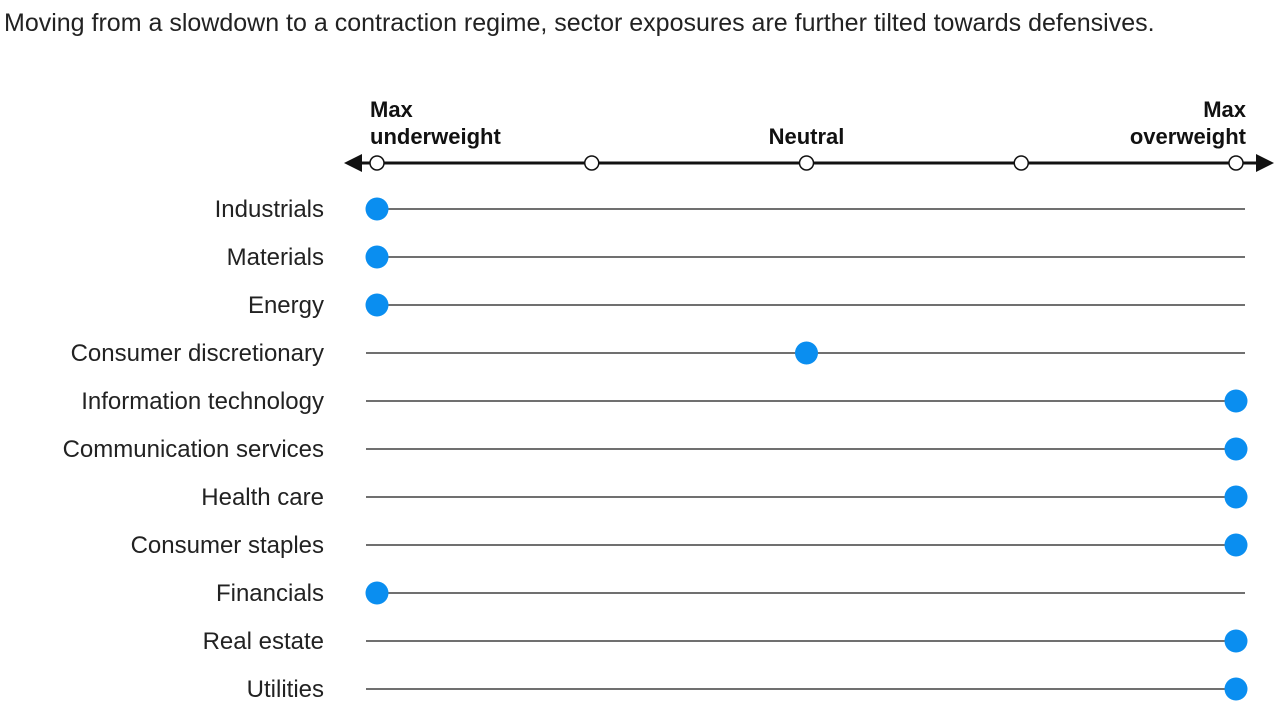 This screenshot has width=1280, height=720. What do you see at coordinates (689, 545) in the screenshot?
I see `sector-row: Consumer staples` at bounding box center [689, 545].